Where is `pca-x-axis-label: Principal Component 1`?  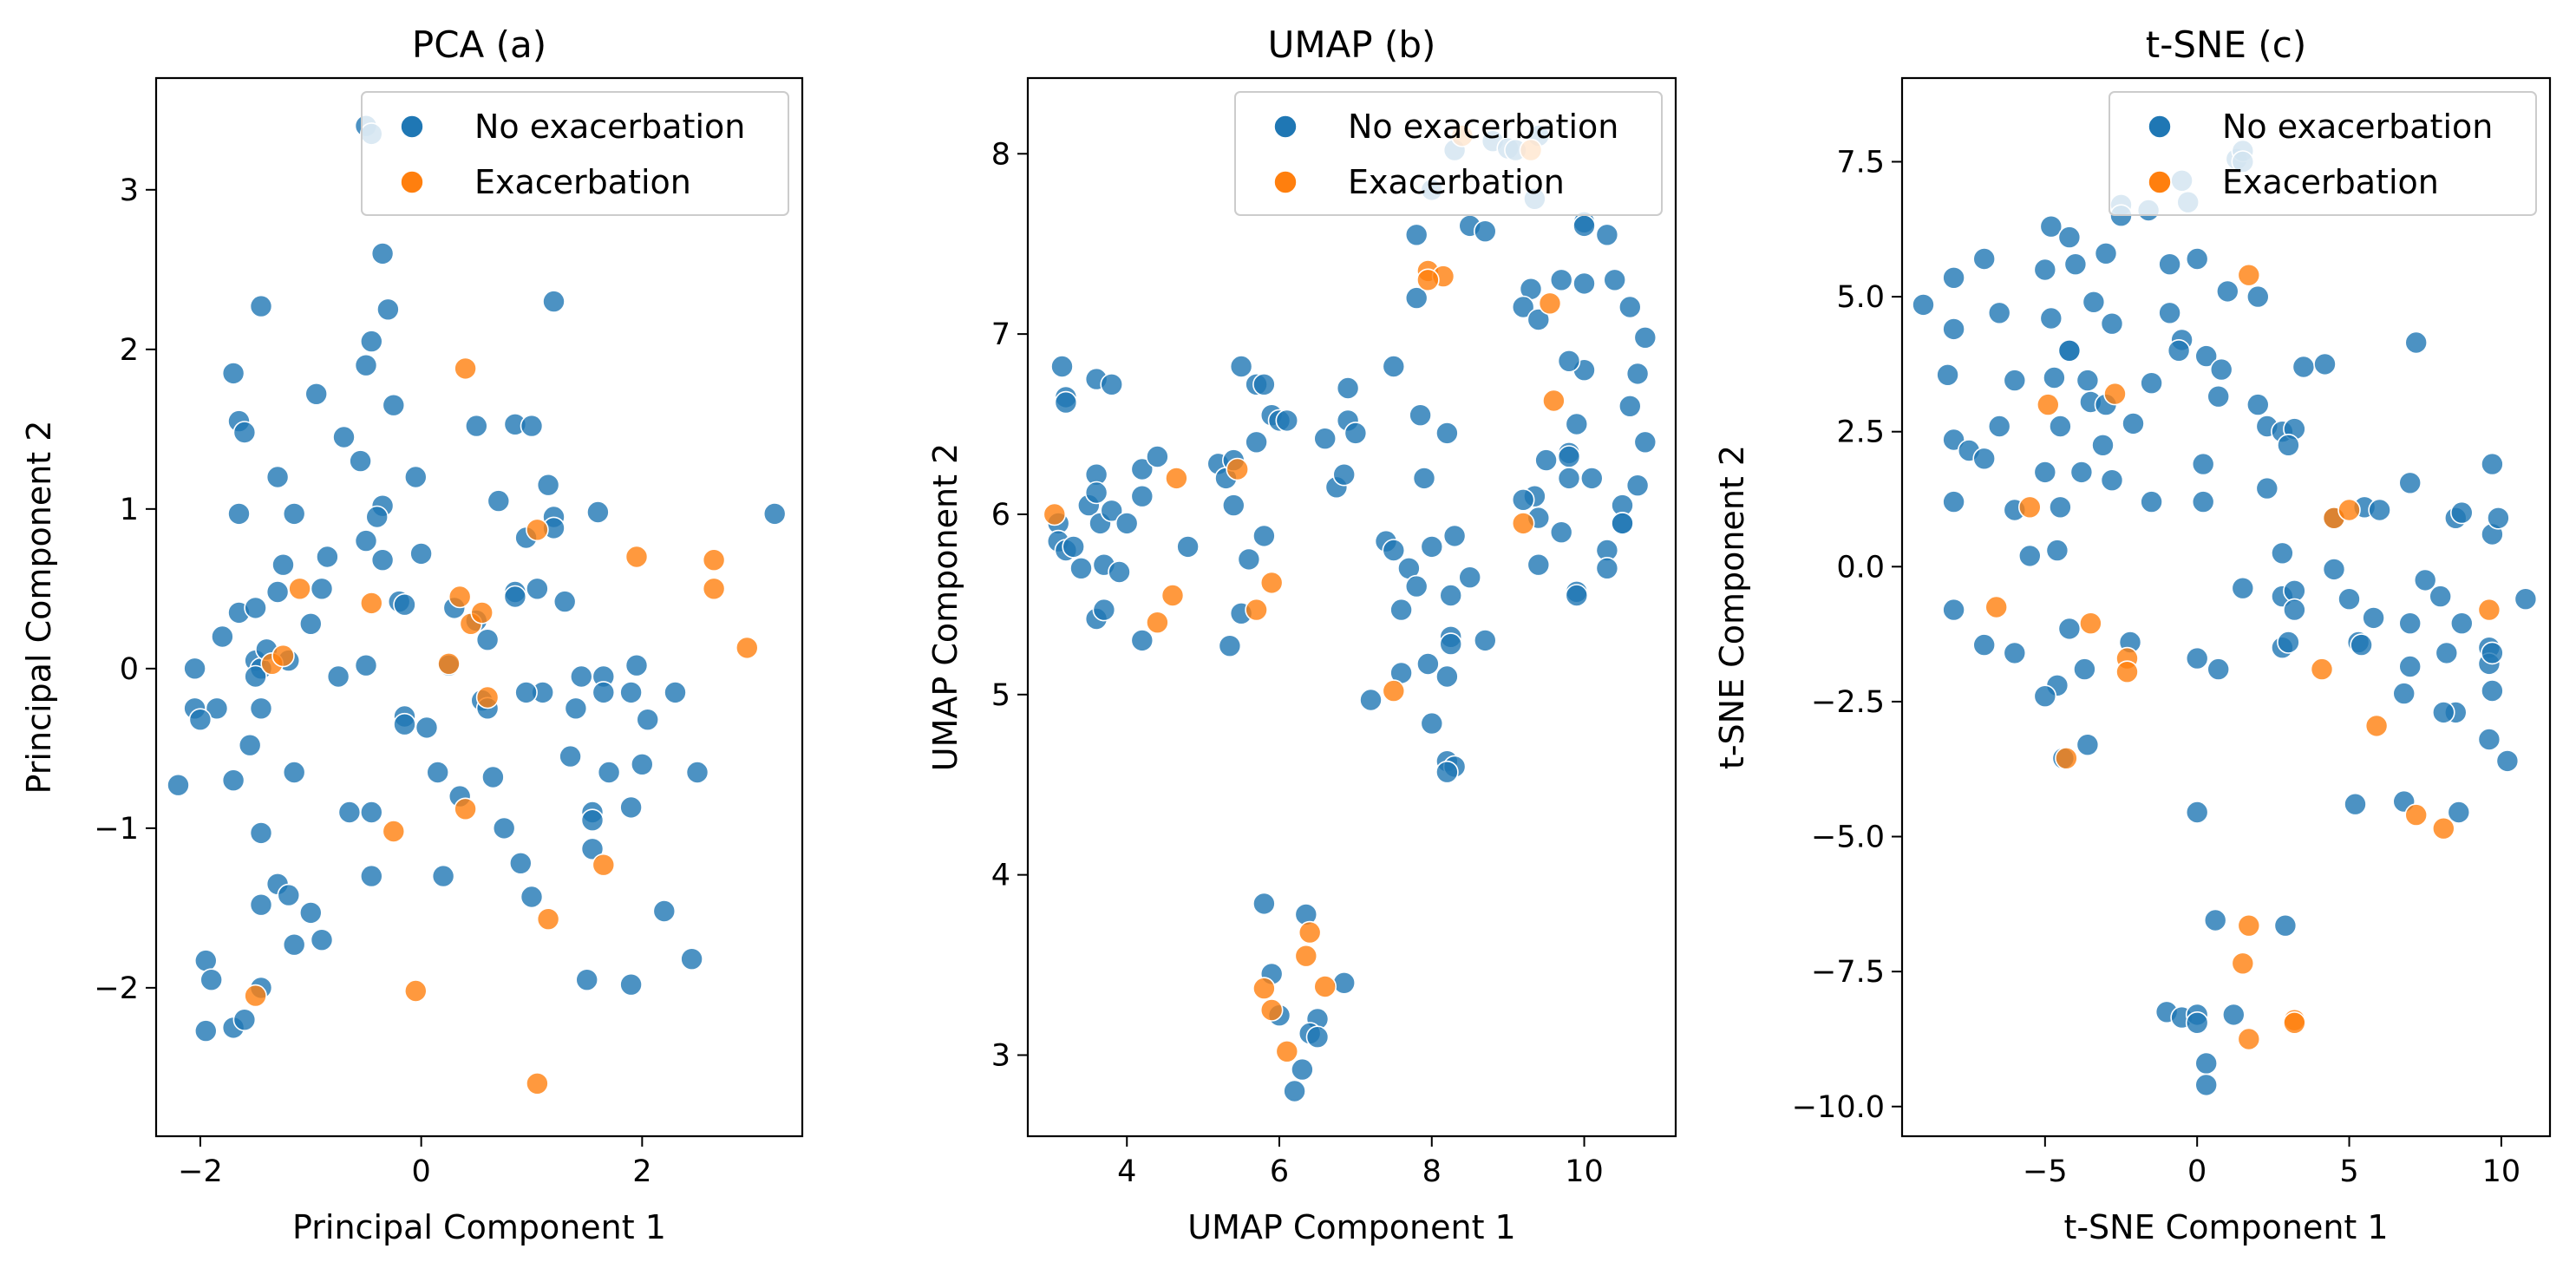 pca-x-axis-label: Principal Component 1 is located at coordinates (479, 1227).